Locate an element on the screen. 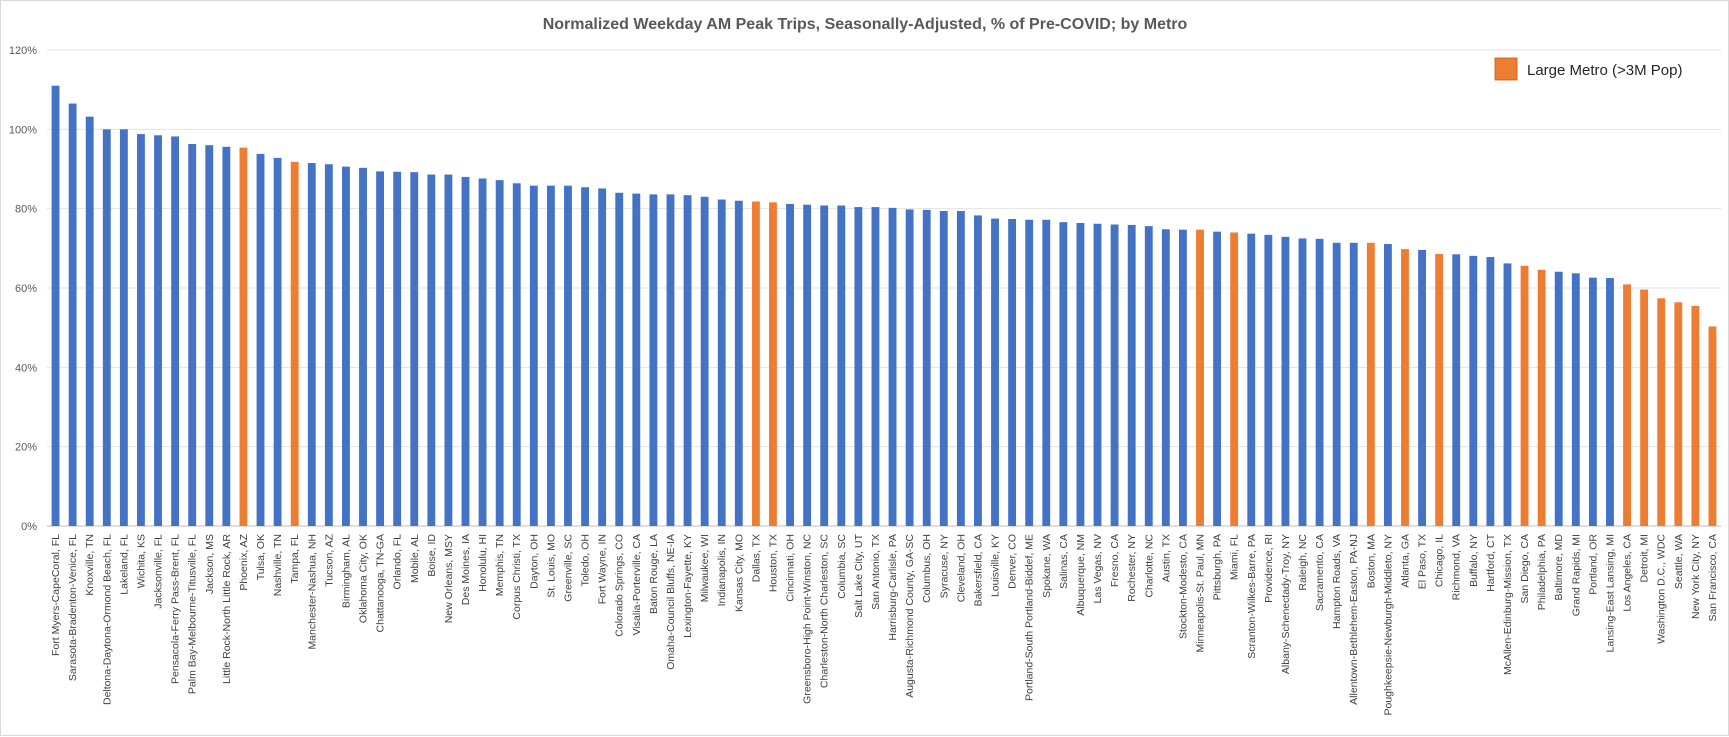 This screenshot has width=1729, height=737. x-category-label: Providence, RI is located at coordinates (1269, 568).